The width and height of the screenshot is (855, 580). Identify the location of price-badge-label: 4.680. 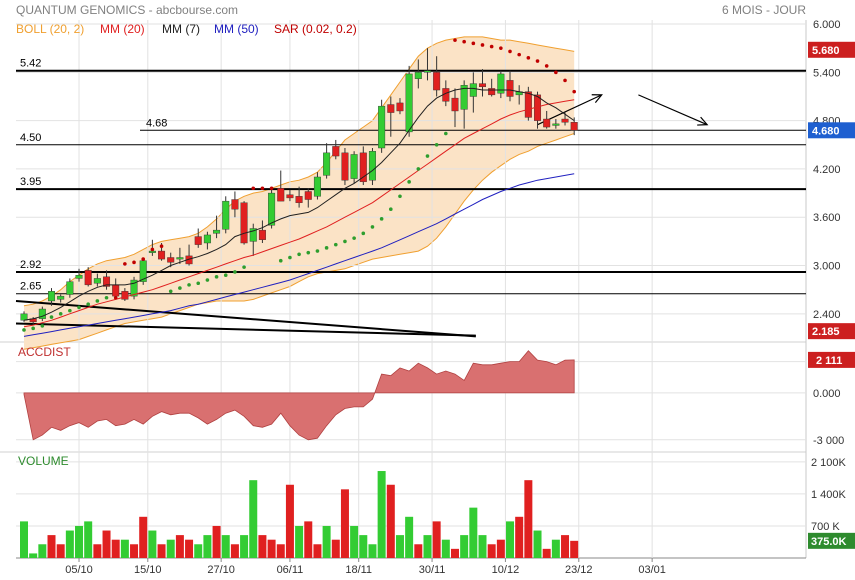
(826, 131).